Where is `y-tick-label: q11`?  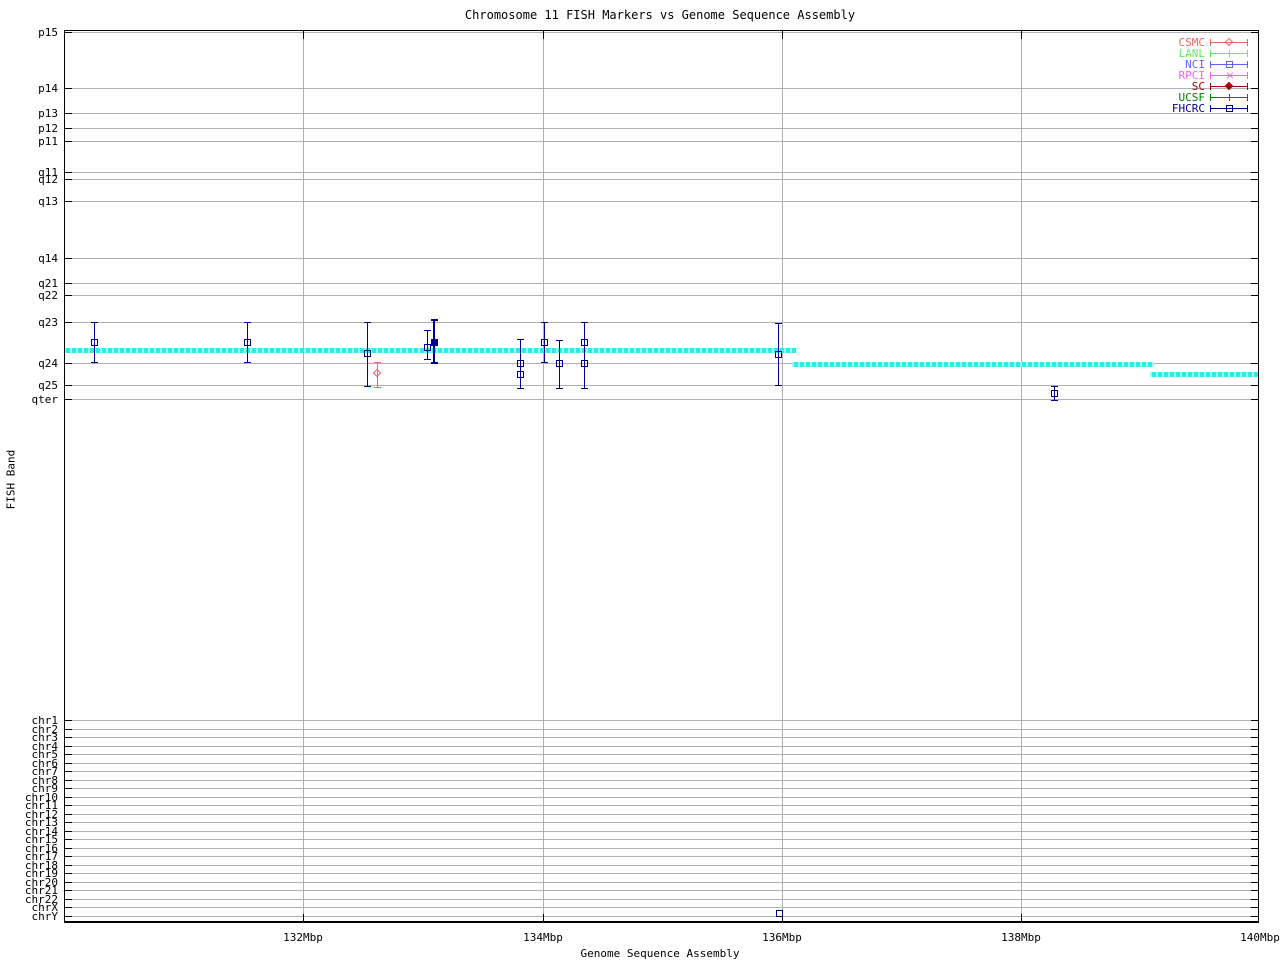
y-tick-label: q11 is located at coordinates (48, 172).